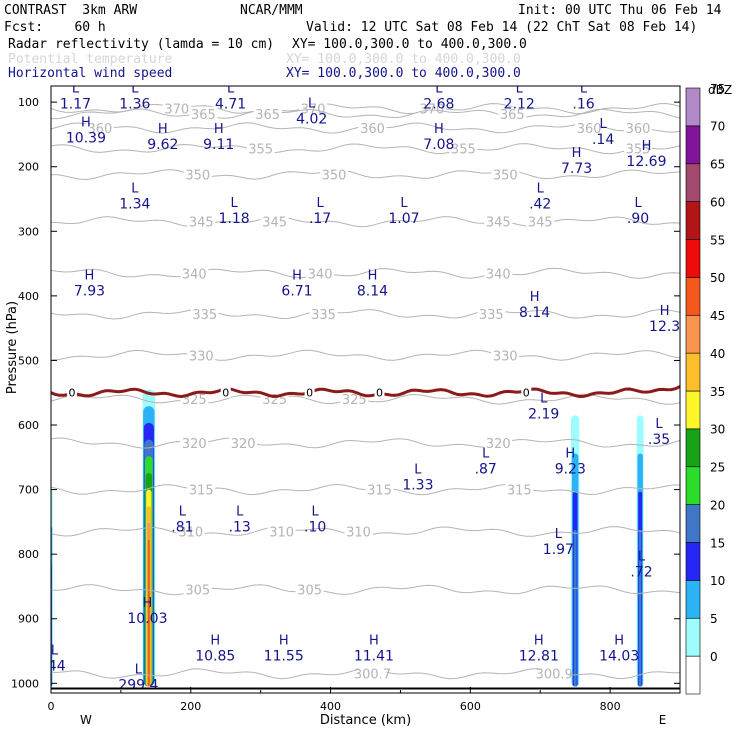 The height and width of the screenshot is (740, 740). I want to click on theta-label-340-2: 340, so click(498, 274).